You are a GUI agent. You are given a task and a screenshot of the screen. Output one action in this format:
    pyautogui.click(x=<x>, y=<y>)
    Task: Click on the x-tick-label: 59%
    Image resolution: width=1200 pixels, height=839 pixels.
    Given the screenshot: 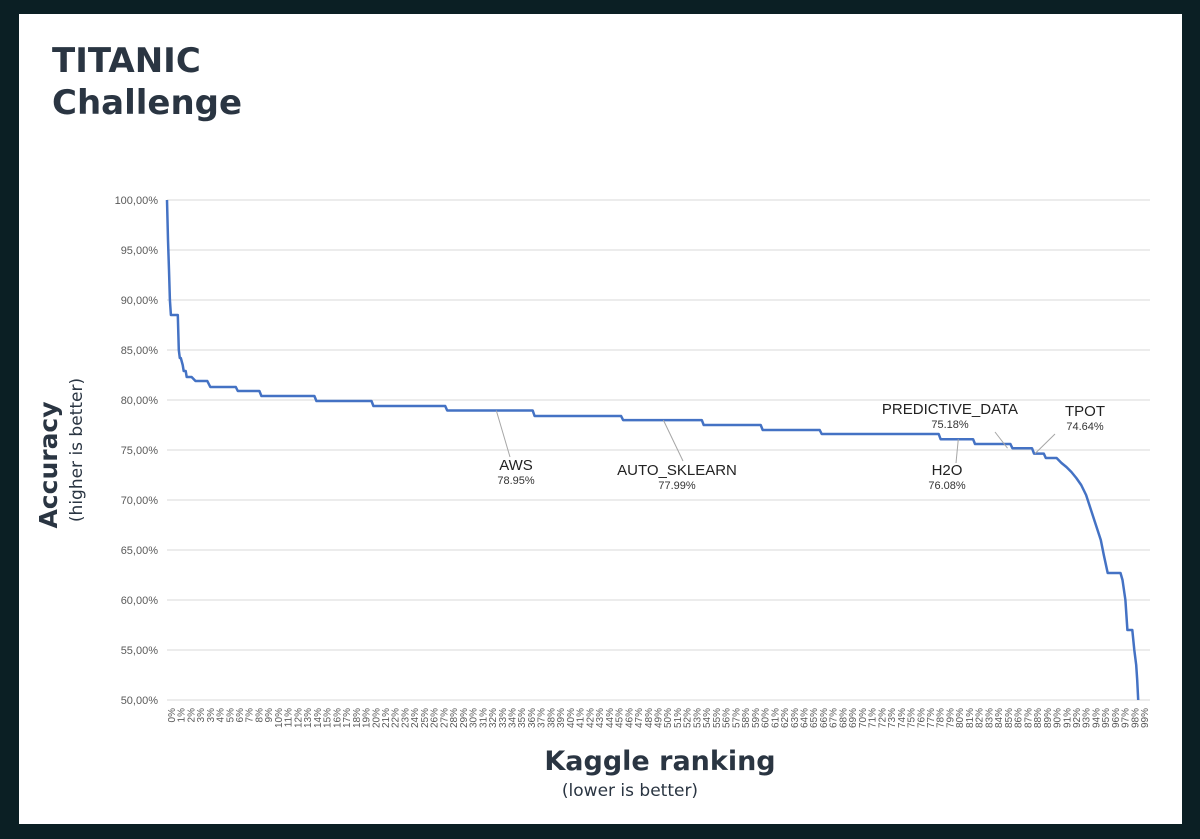 What is the action you would take?
    pyautogui.click(x=756, y=718)
    